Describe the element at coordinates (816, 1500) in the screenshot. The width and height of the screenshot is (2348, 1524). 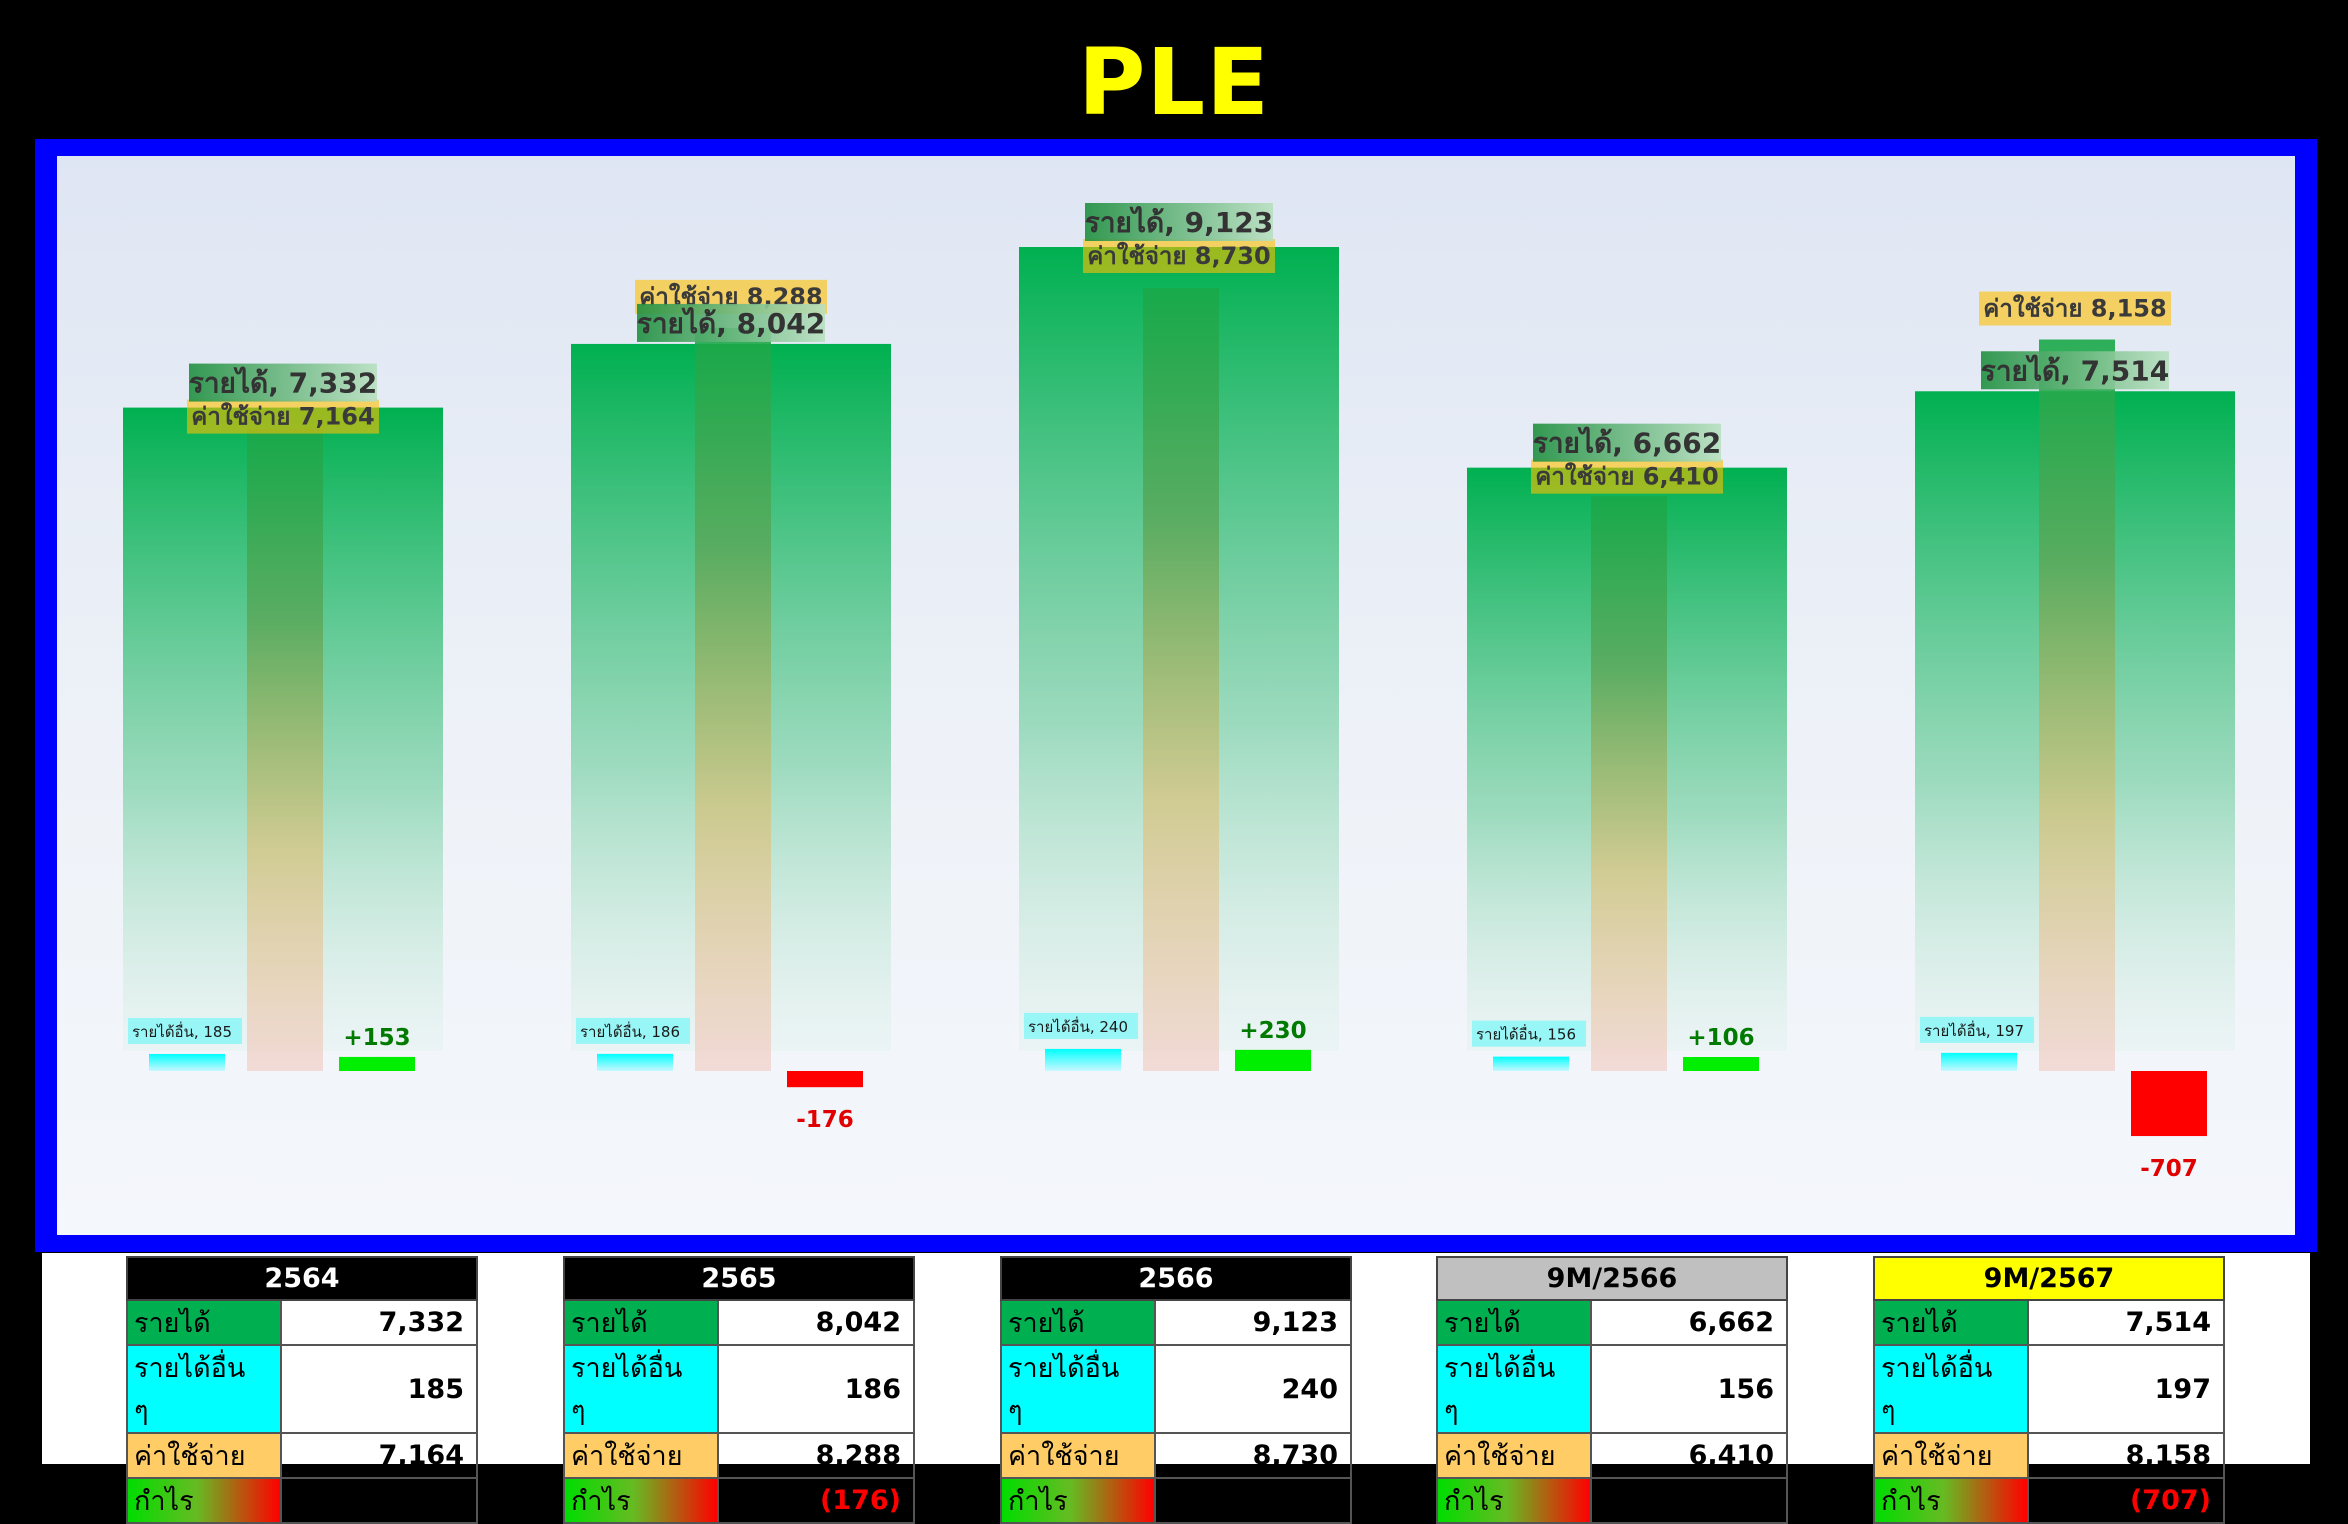
I see `row-value: (176)` at that location.